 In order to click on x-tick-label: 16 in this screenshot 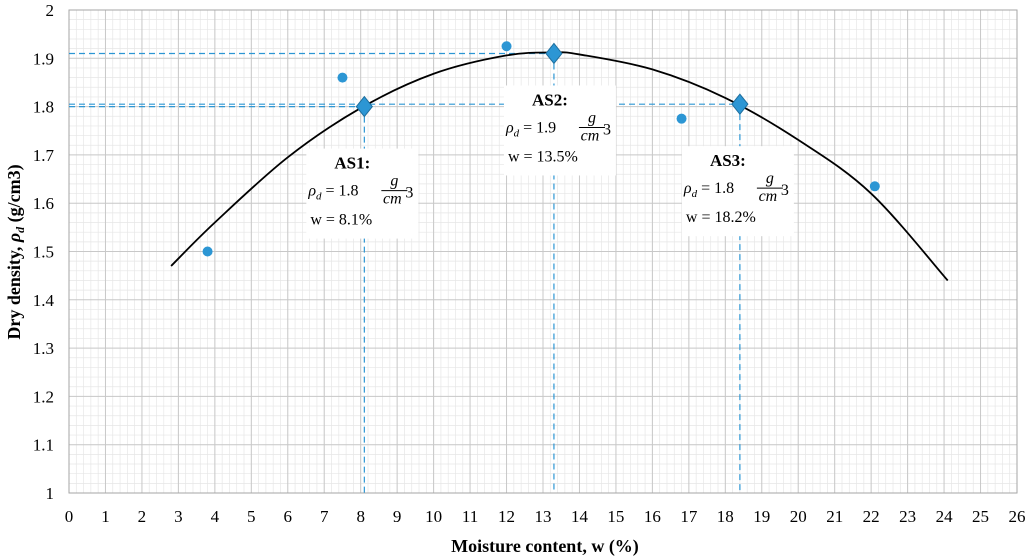, I will do `click(652, 516)`.